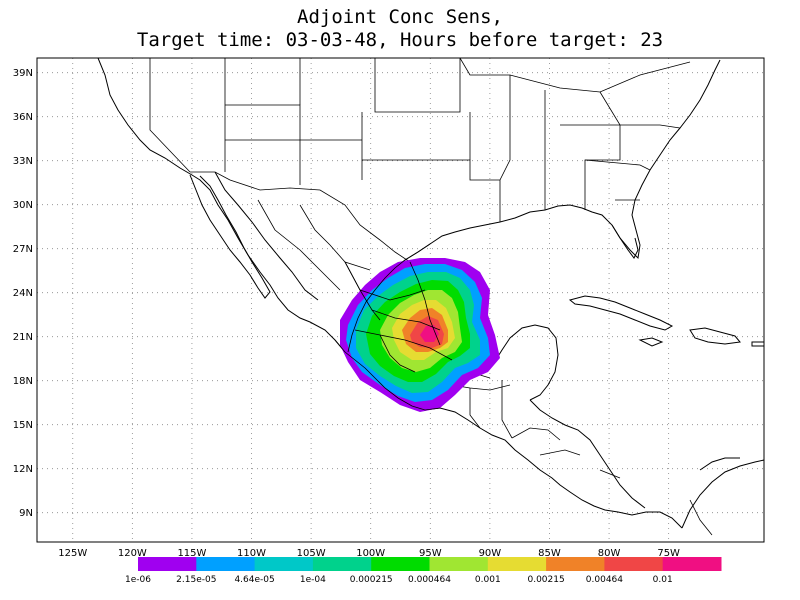 Image resolution: width=800 pixels, height=600 pixels. Describe the element at coordinates (72, 553) in the screenshot. I see `lon-tick-label: 125W` at that location.